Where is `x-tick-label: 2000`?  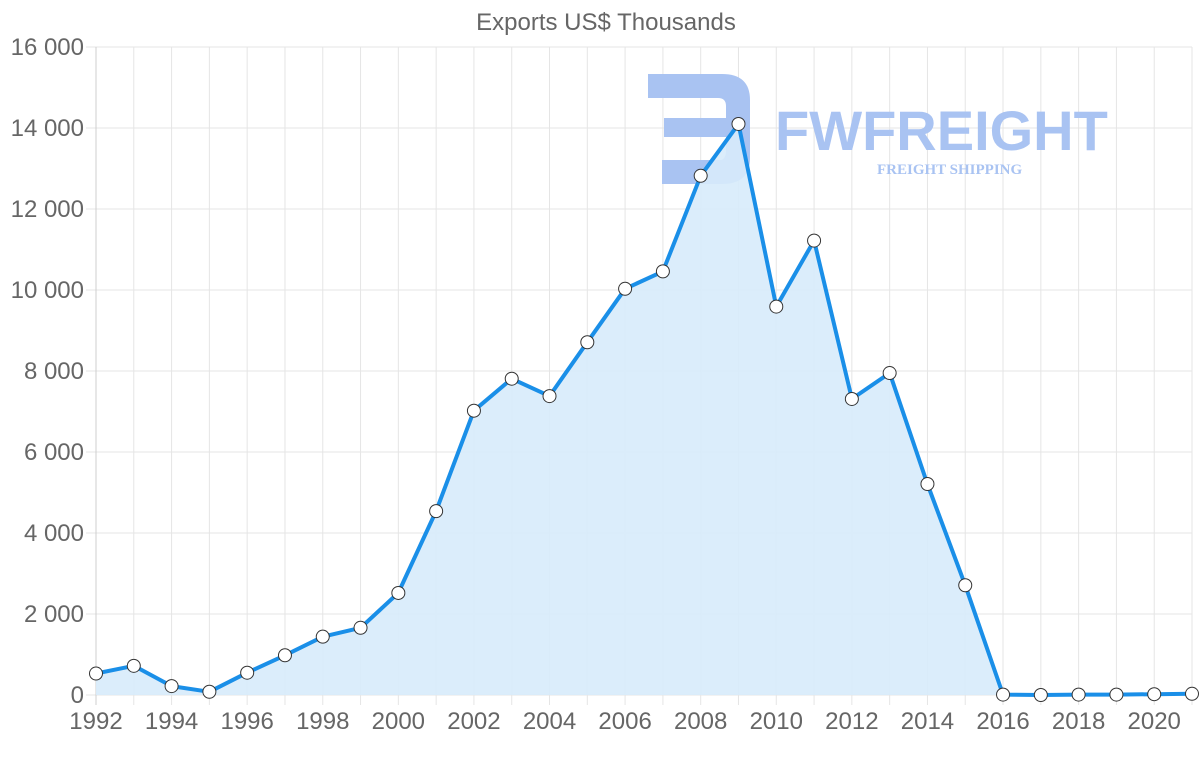 x-tick-label: 2000 is located at coordinates (398, 721).